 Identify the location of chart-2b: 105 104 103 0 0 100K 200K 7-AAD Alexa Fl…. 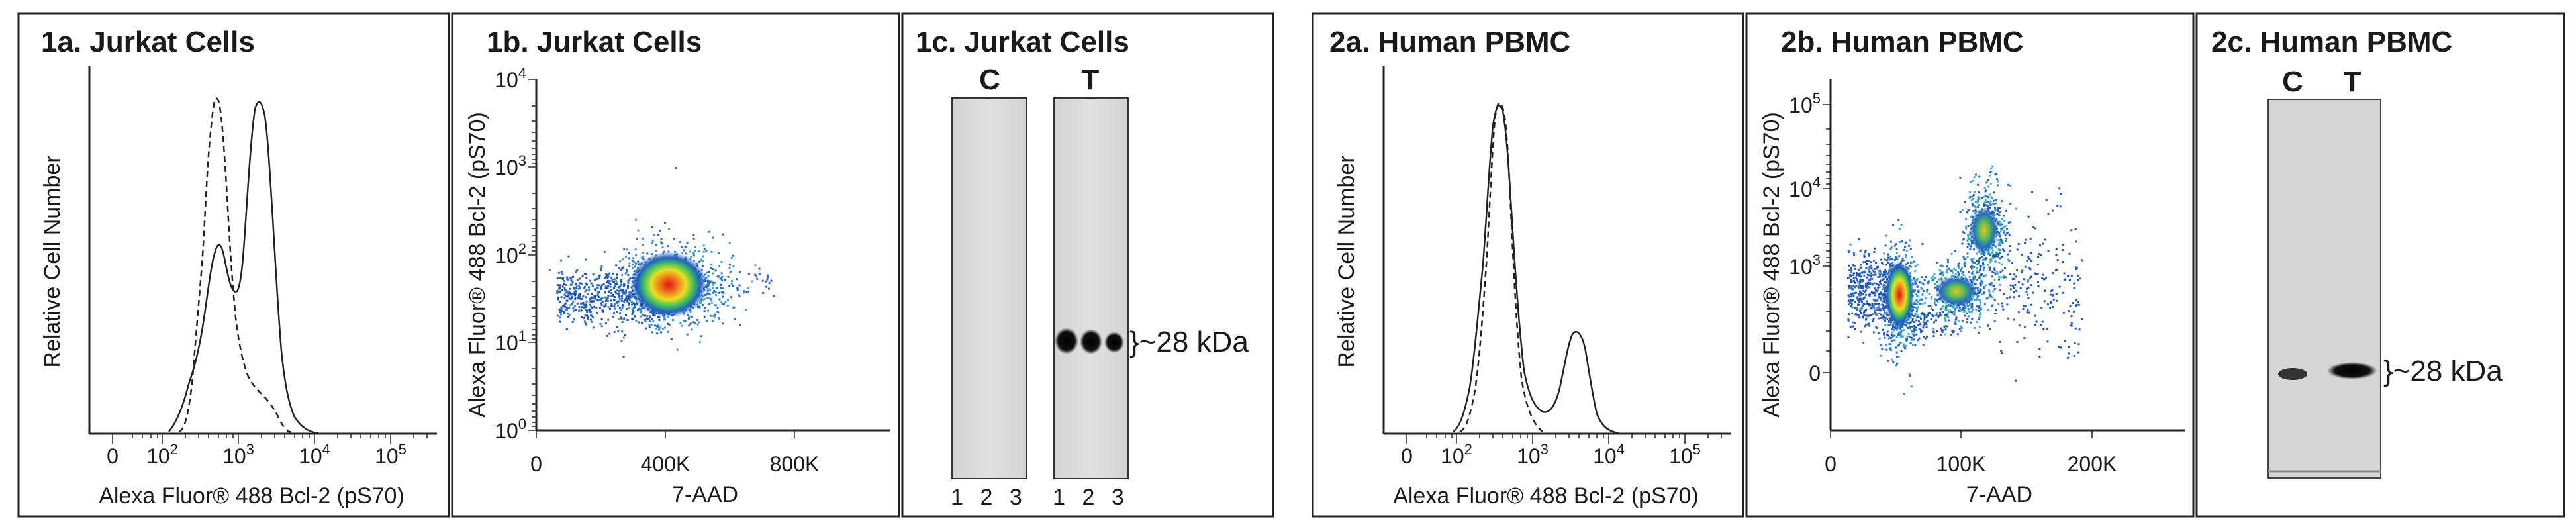
(1972, 293).